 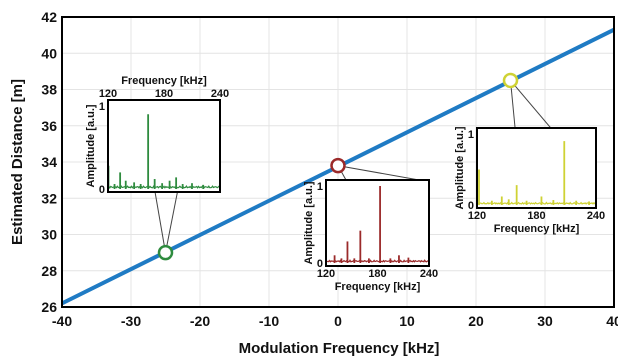 I want to click on x-tick-label: 10, so click(x=407, y=321).